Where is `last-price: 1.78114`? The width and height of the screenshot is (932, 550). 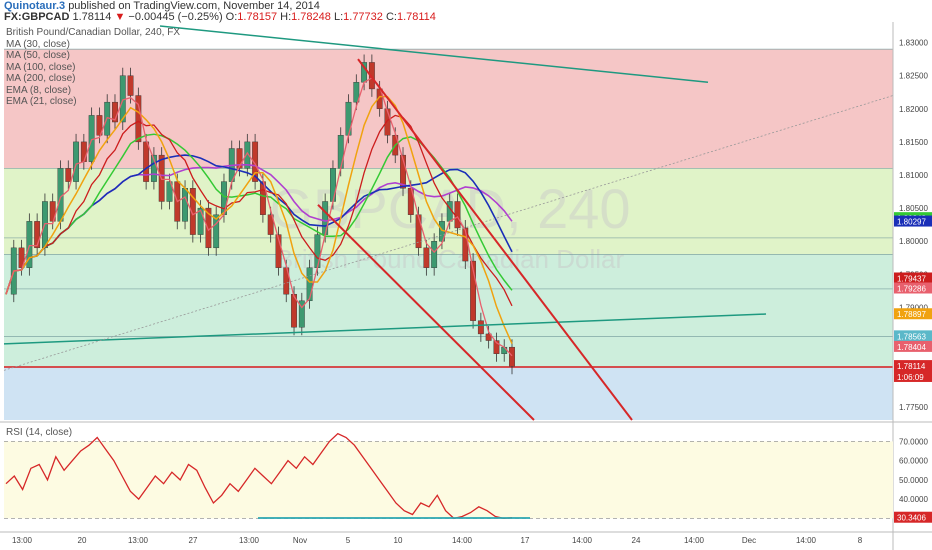
last-price: 1.78114 is located at coordinates (92, 17).